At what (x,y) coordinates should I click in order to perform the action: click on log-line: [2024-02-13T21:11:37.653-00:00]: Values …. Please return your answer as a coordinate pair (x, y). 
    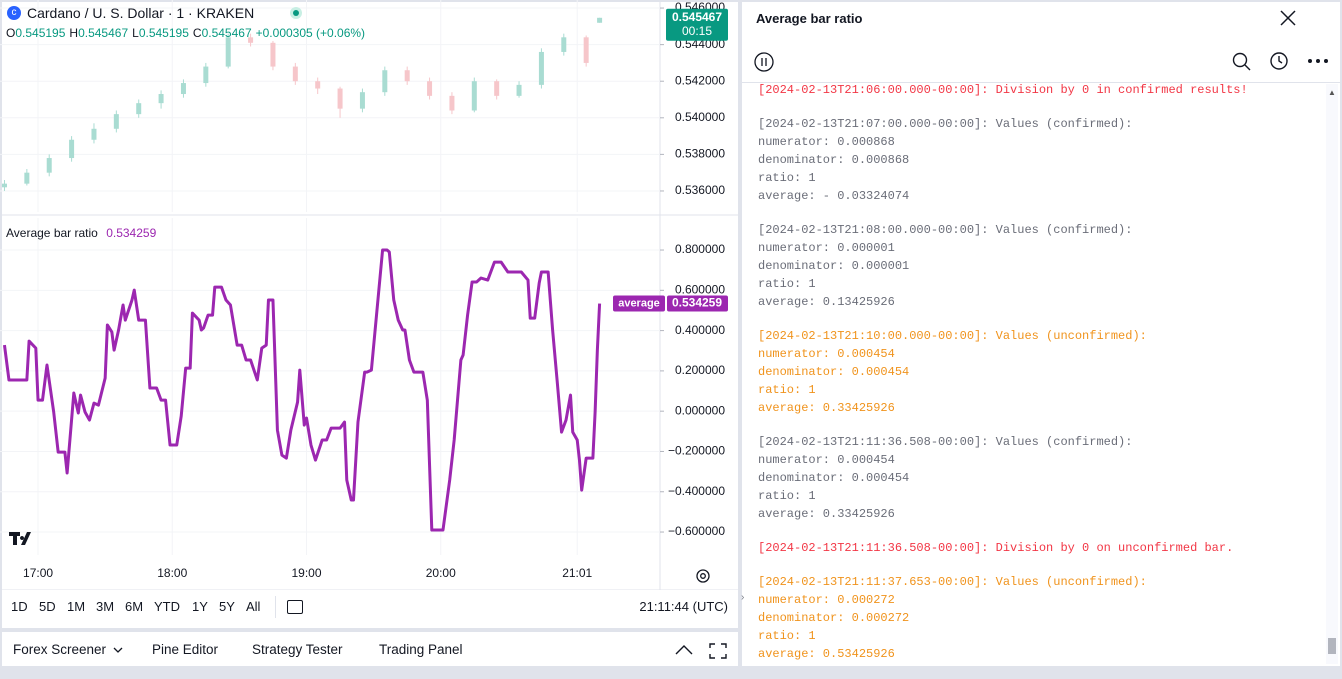
    Looking at the image, I should click on (952, 582).